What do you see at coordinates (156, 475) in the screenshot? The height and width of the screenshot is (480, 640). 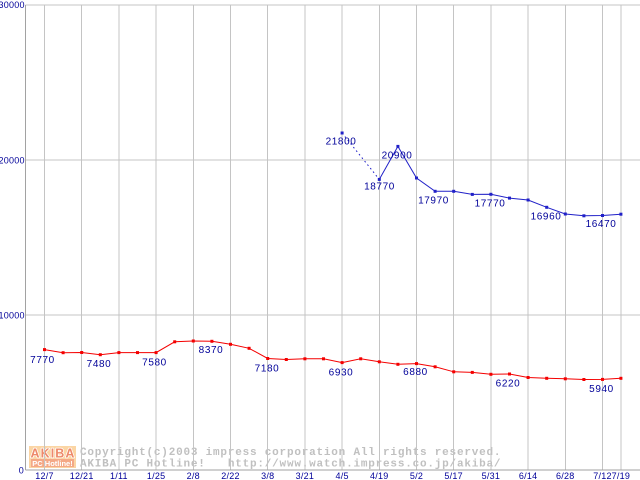 I see `svg-text: 1/25` at bounding box center [156, 475].